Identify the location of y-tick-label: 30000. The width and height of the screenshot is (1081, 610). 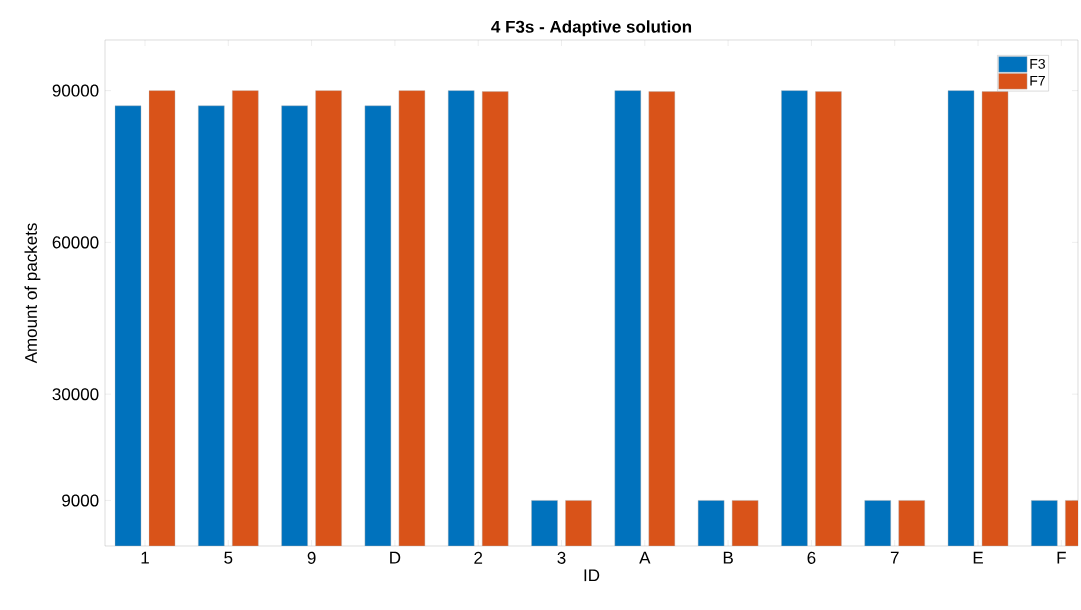
(75, 394).